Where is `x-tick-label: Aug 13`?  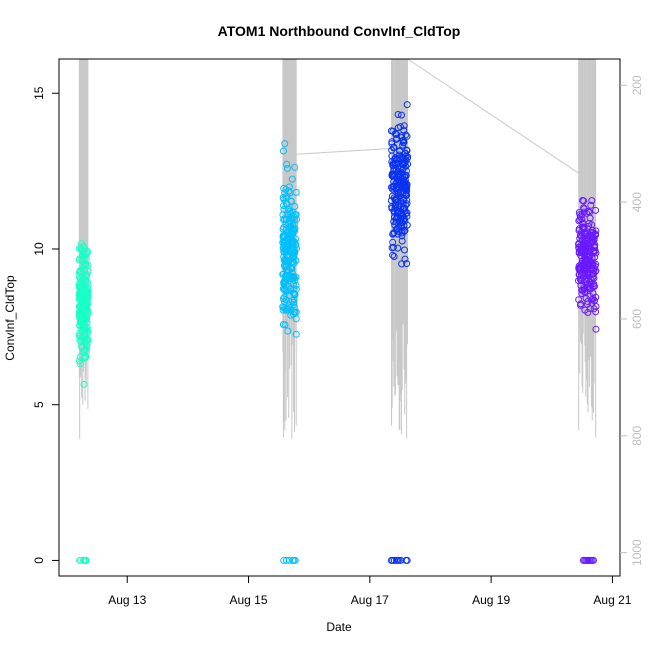
x-tick-label: Aug 13 is located at coordinates (127, 600).